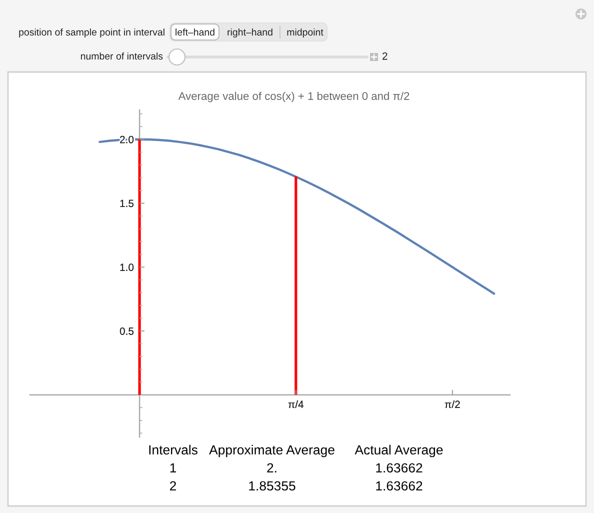 This screenshot has width=594, height=513. What do you see at coordinates (91, 33) in the screenshot?
I see `text: position of sample point in interval` at bounding box center [91, 33].